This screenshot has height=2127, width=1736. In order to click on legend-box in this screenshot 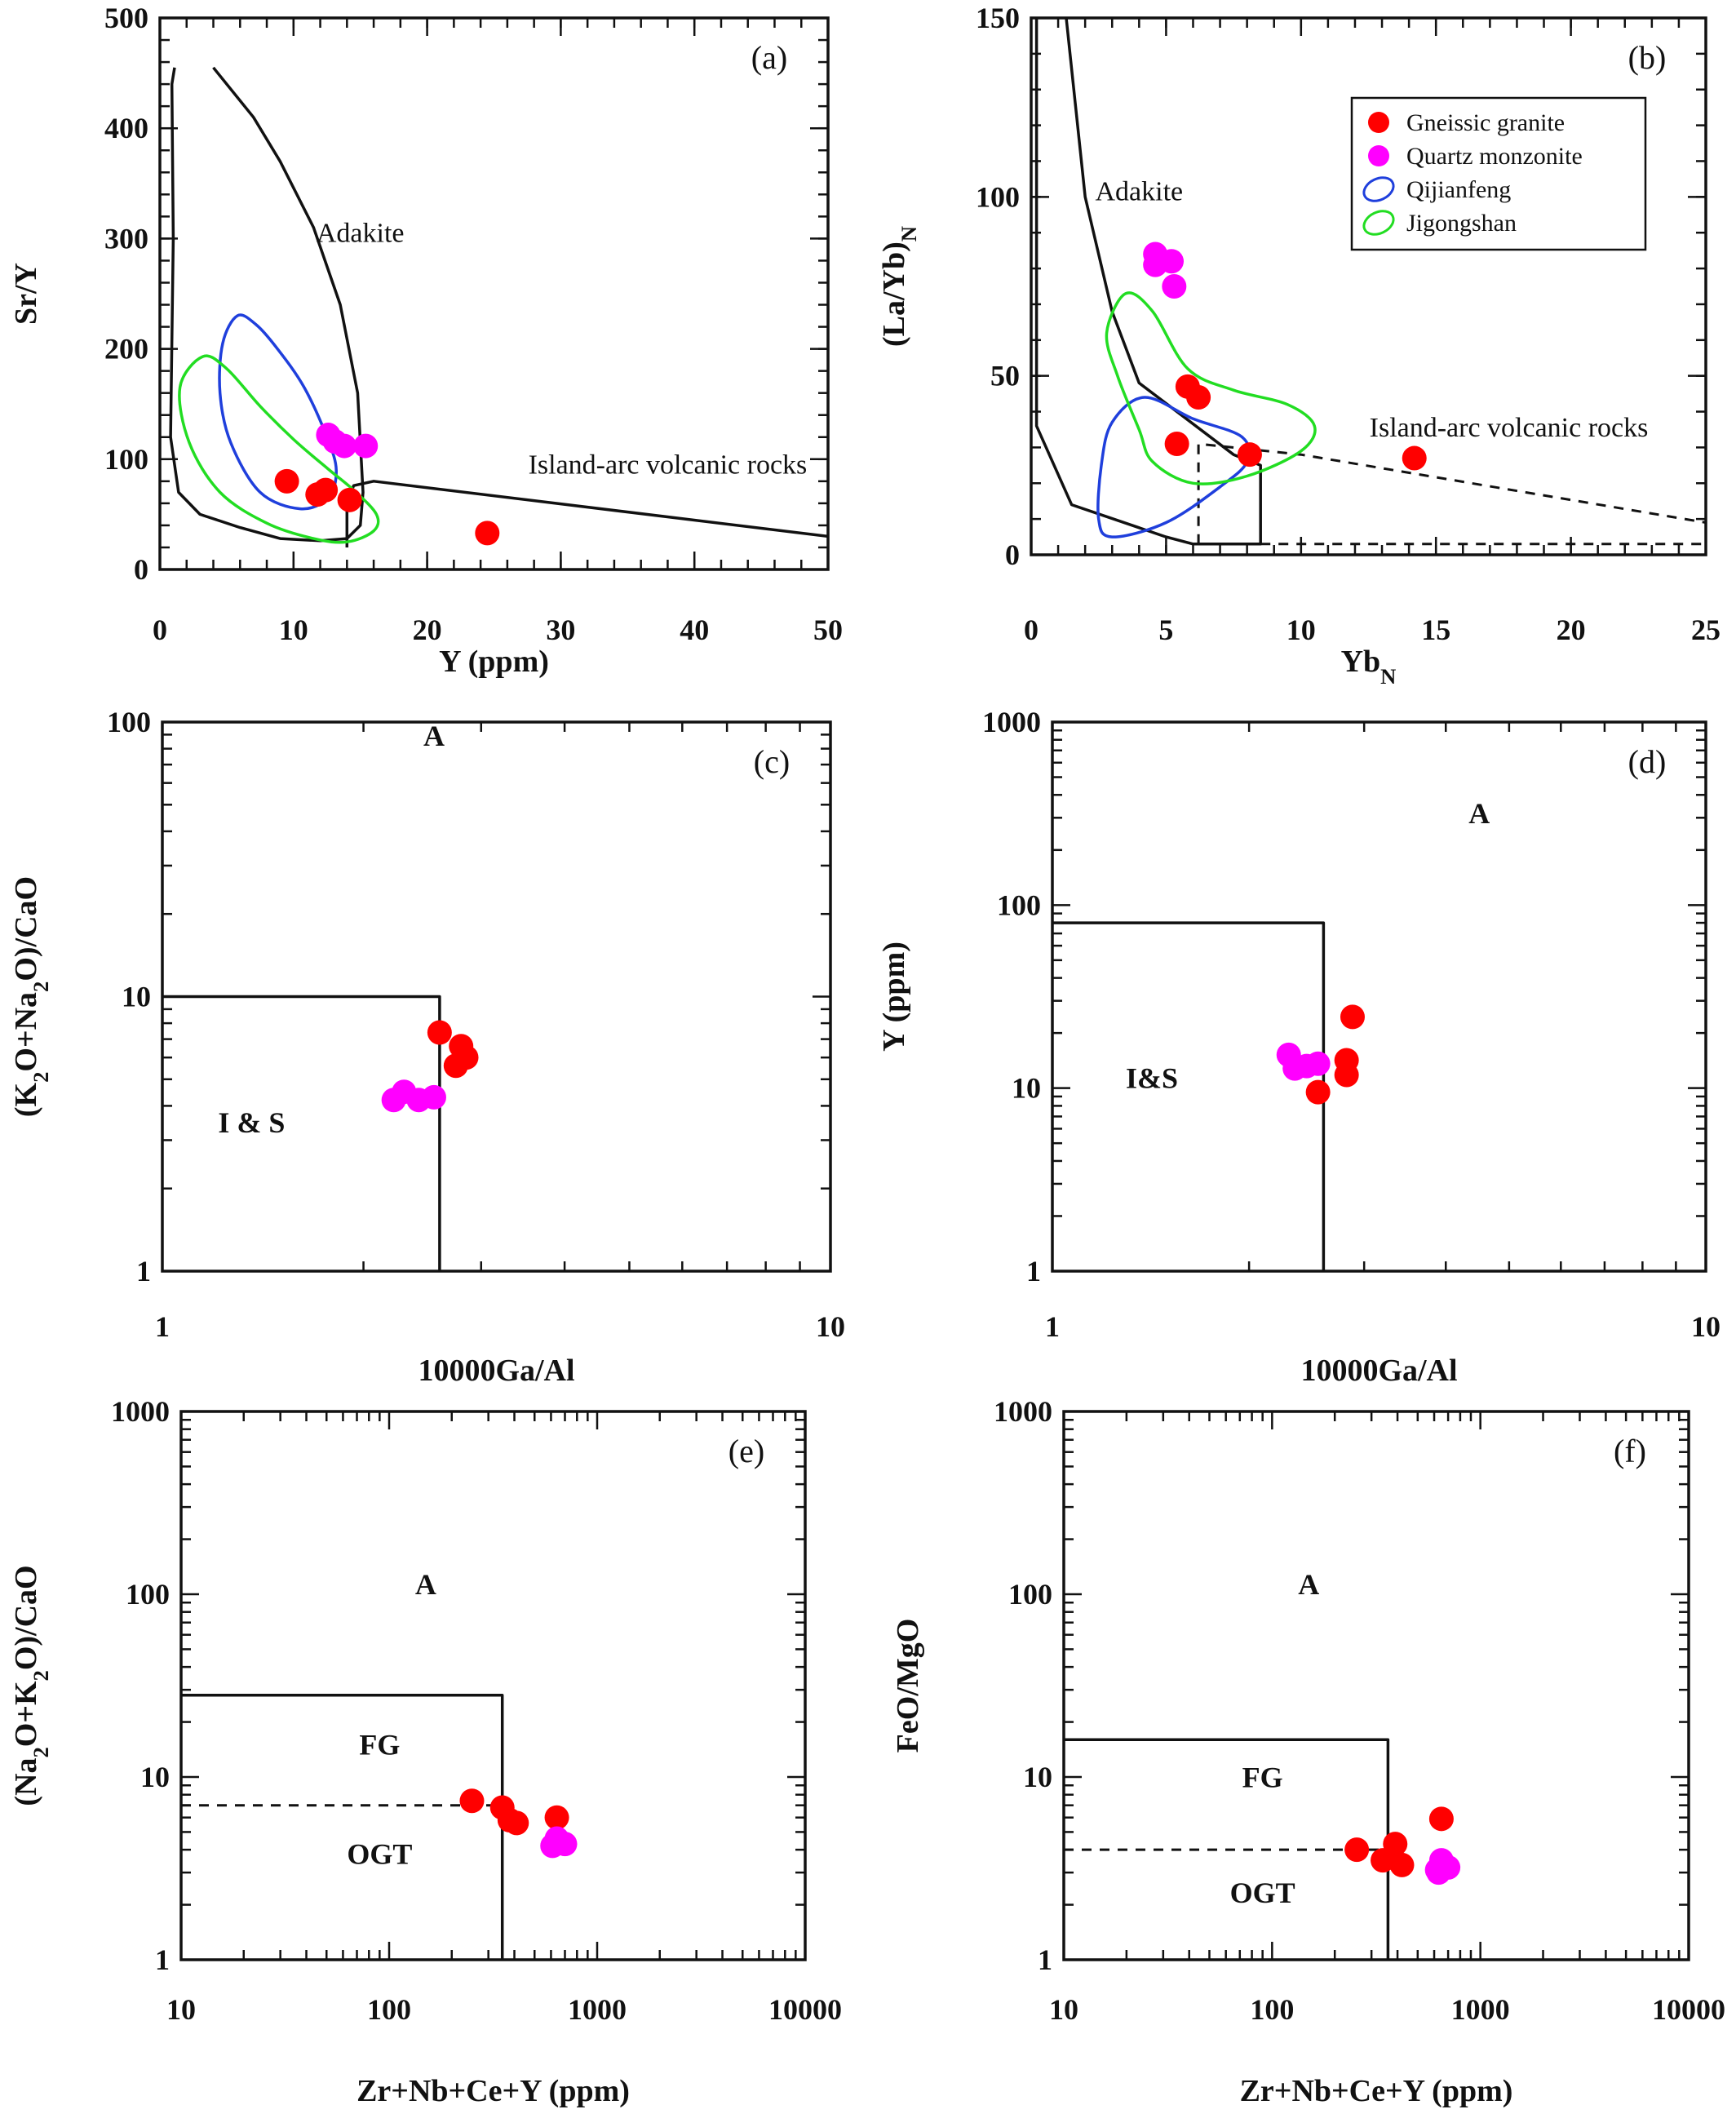, I will do `click(1498, 174)`.